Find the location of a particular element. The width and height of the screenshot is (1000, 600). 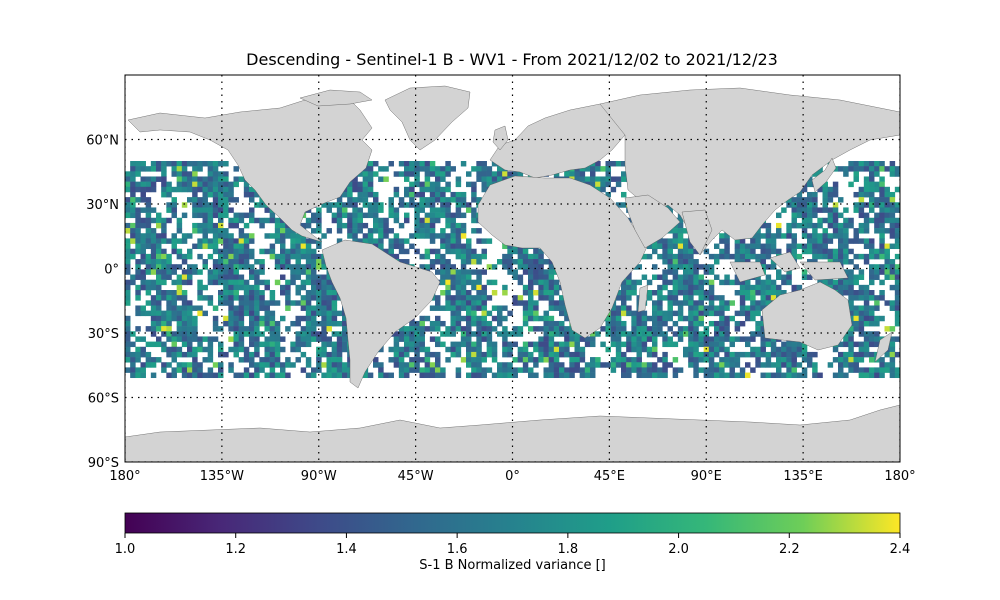

new-zealand-landmass is located at coordinates (883, 347).